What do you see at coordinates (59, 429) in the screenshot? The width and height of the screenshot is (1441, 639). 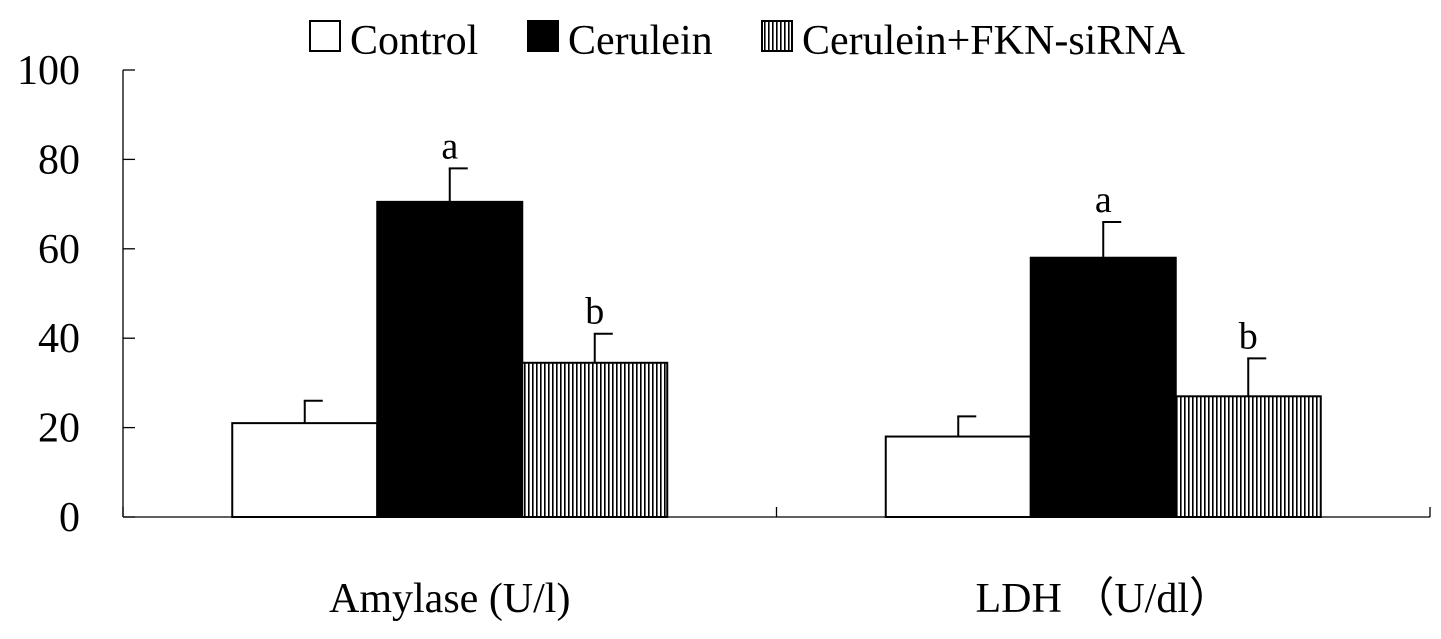 I see `y-tick-label: 20` at bounding box center [59, 429].